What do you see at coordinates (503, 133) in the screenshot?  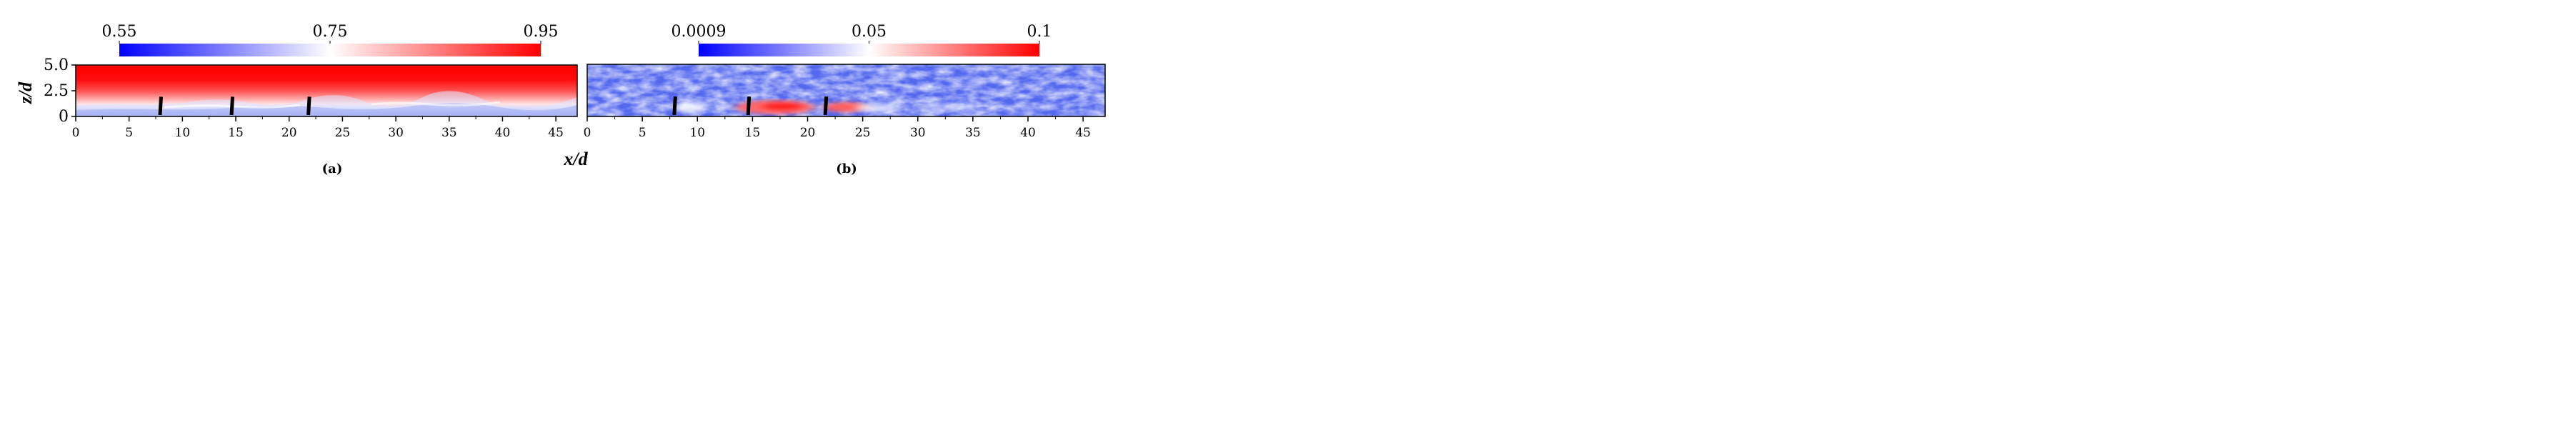 I see `x-tick-label-a: 40` at bounding box center [503, 133].